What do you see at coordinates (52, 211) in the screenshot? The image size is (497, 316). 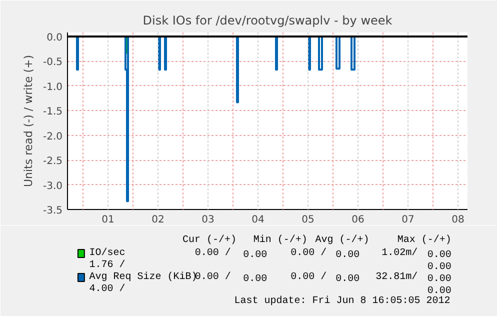 I see `y-tick-label: -3.5` at bounding box center [52, 211].